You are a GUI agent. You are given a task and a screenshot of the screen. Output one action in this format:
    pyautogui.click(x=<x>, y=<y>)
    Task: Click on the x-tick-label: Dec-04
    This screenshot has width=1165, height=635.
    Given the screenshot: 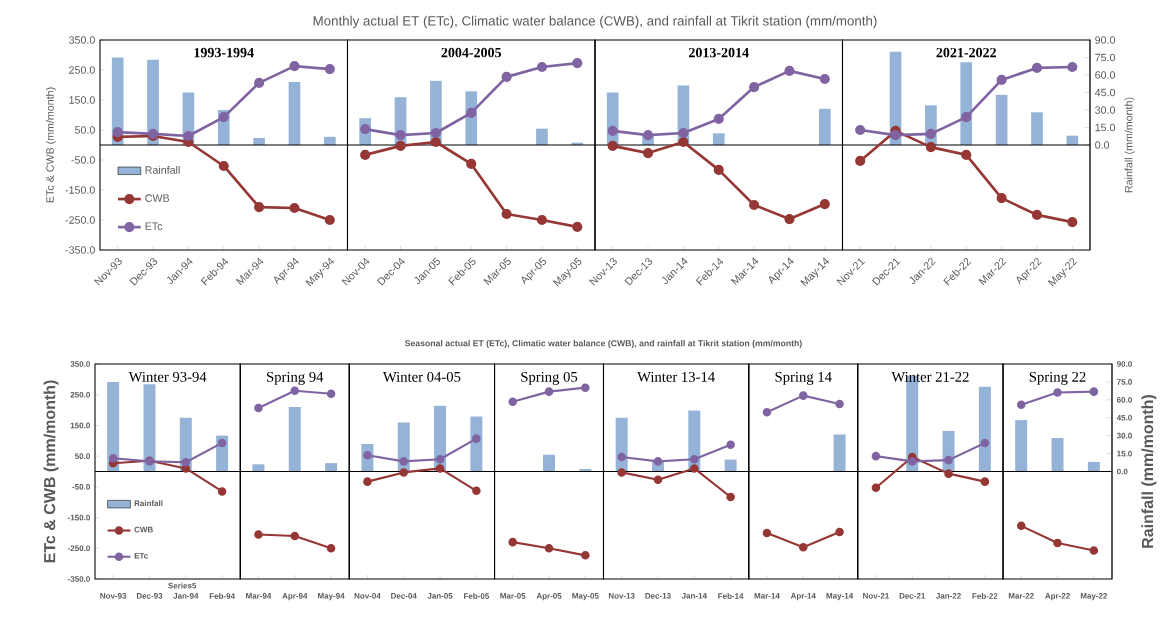 What is the action you would take?
    pyautogui.click(x=404, y=596)
    